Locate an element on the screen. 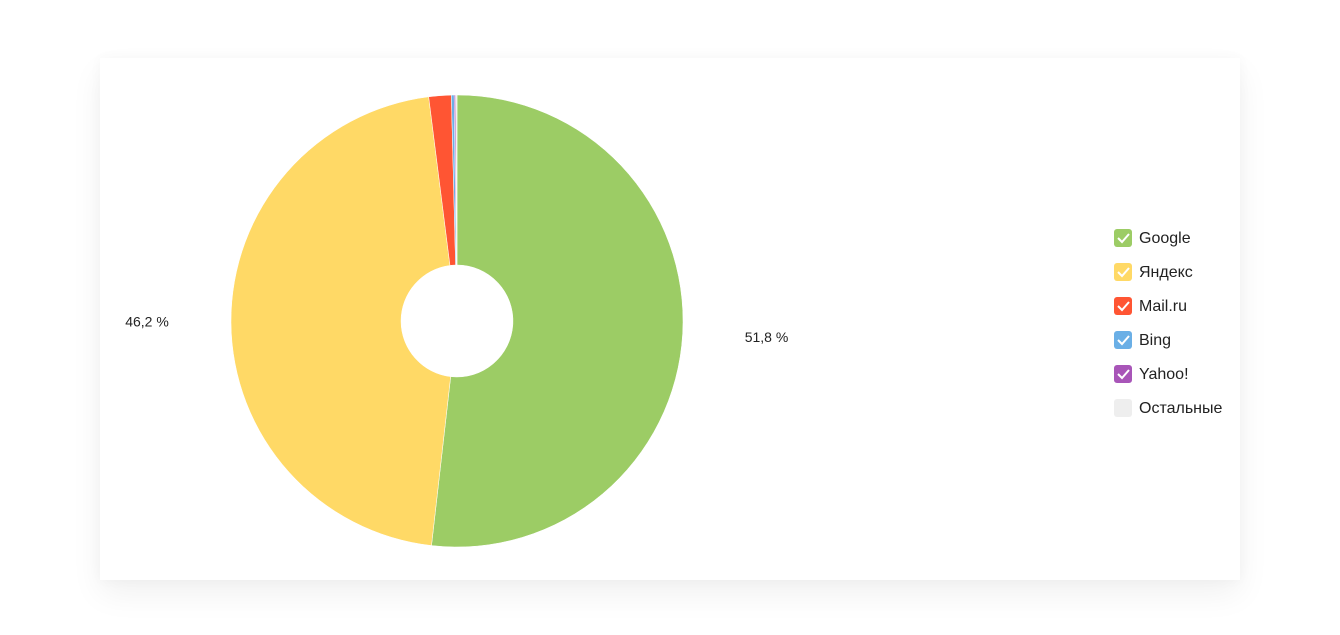  data-label: 51,8 % is located at coordinates (767, 337).